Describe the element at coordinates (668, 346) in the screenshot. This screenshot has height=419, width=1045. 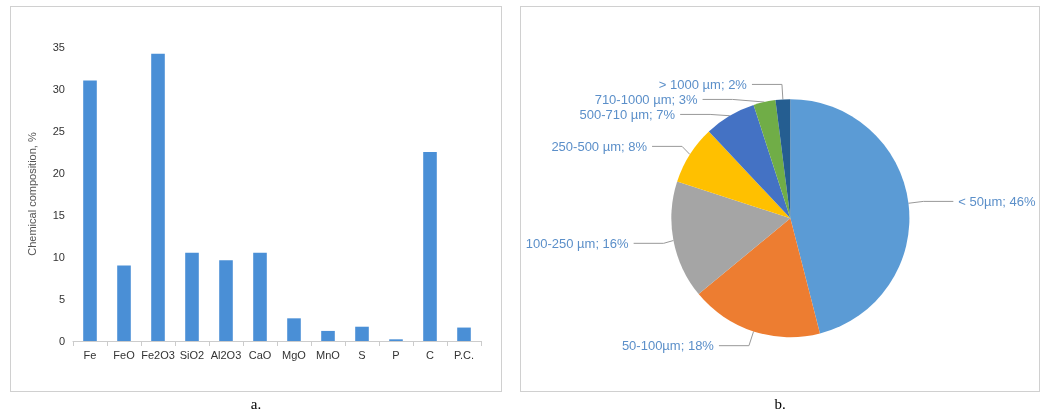
I see `slice-label: 50-100µm; 18%` at that location.